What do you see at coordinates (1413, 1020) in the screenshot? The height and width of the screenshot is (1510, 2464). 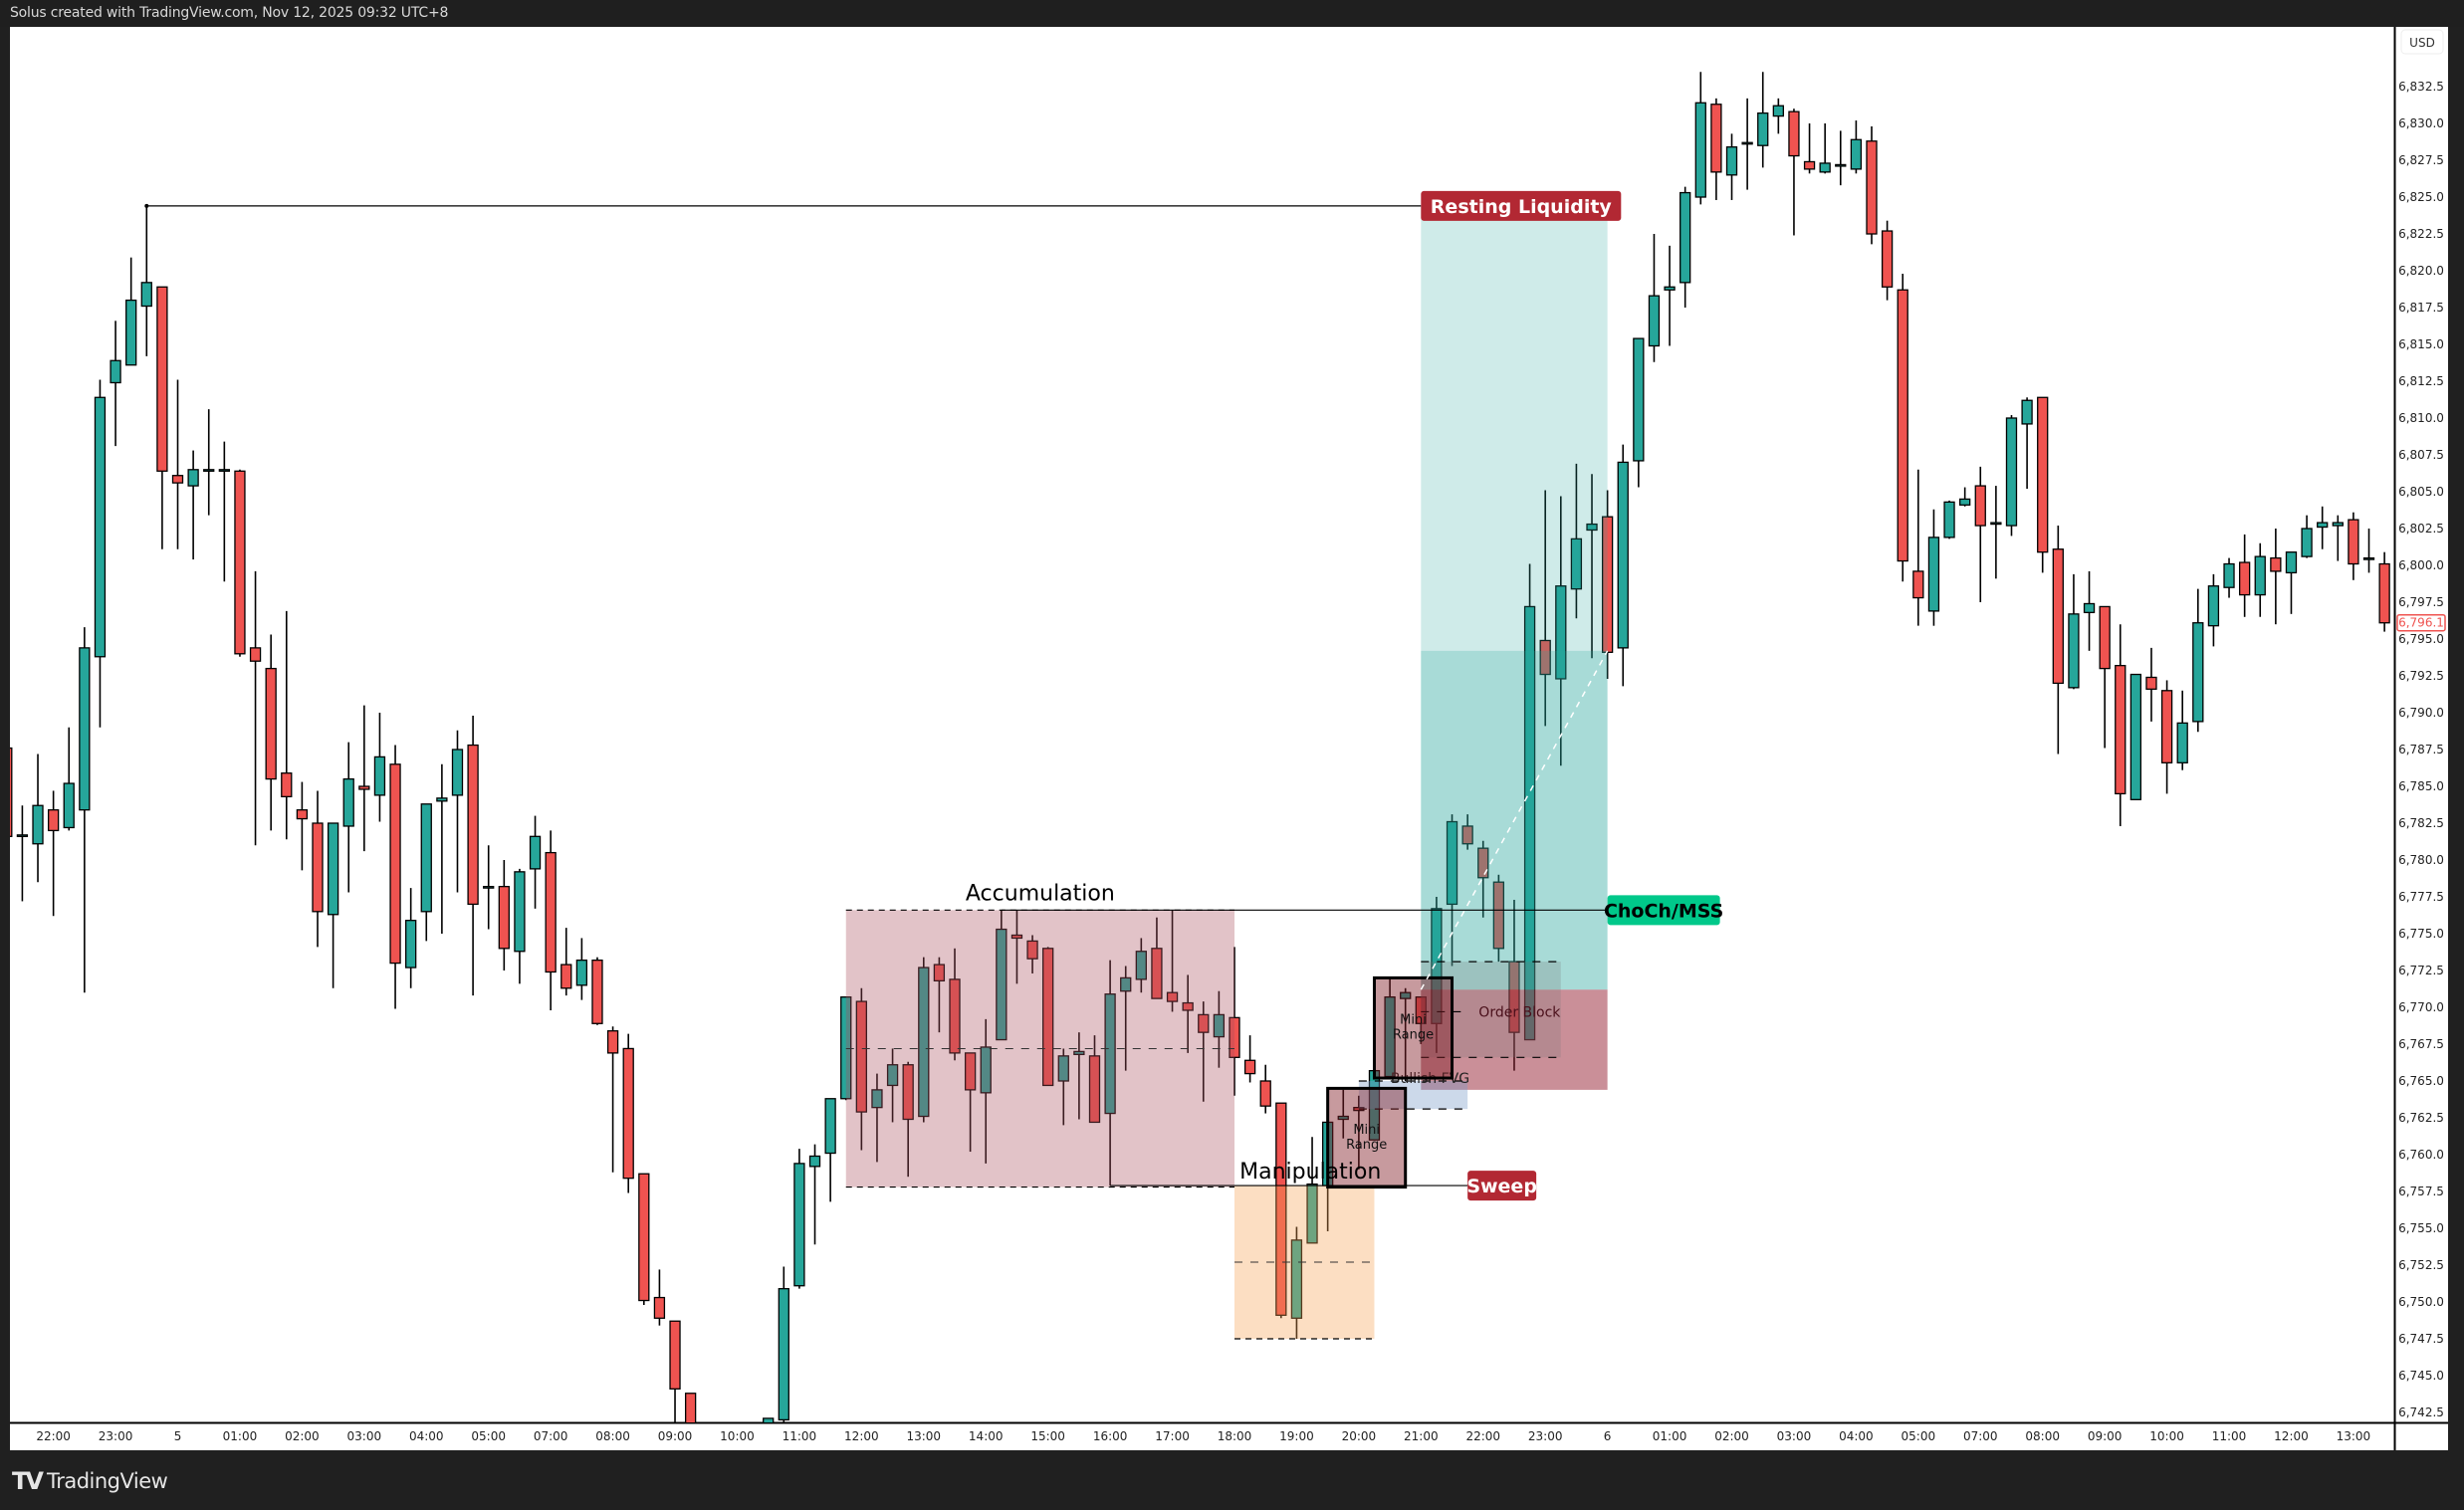 I see `mini-range-label: Mini` at bounding box center [1413, 1020].